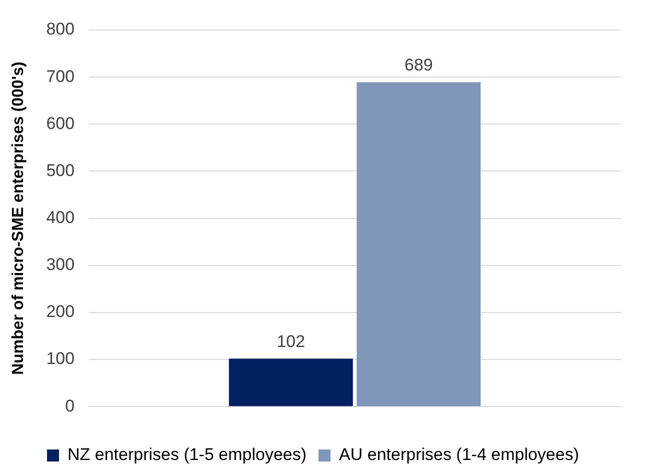  I want to click on y-tick-label: 500, so click(60, 170).